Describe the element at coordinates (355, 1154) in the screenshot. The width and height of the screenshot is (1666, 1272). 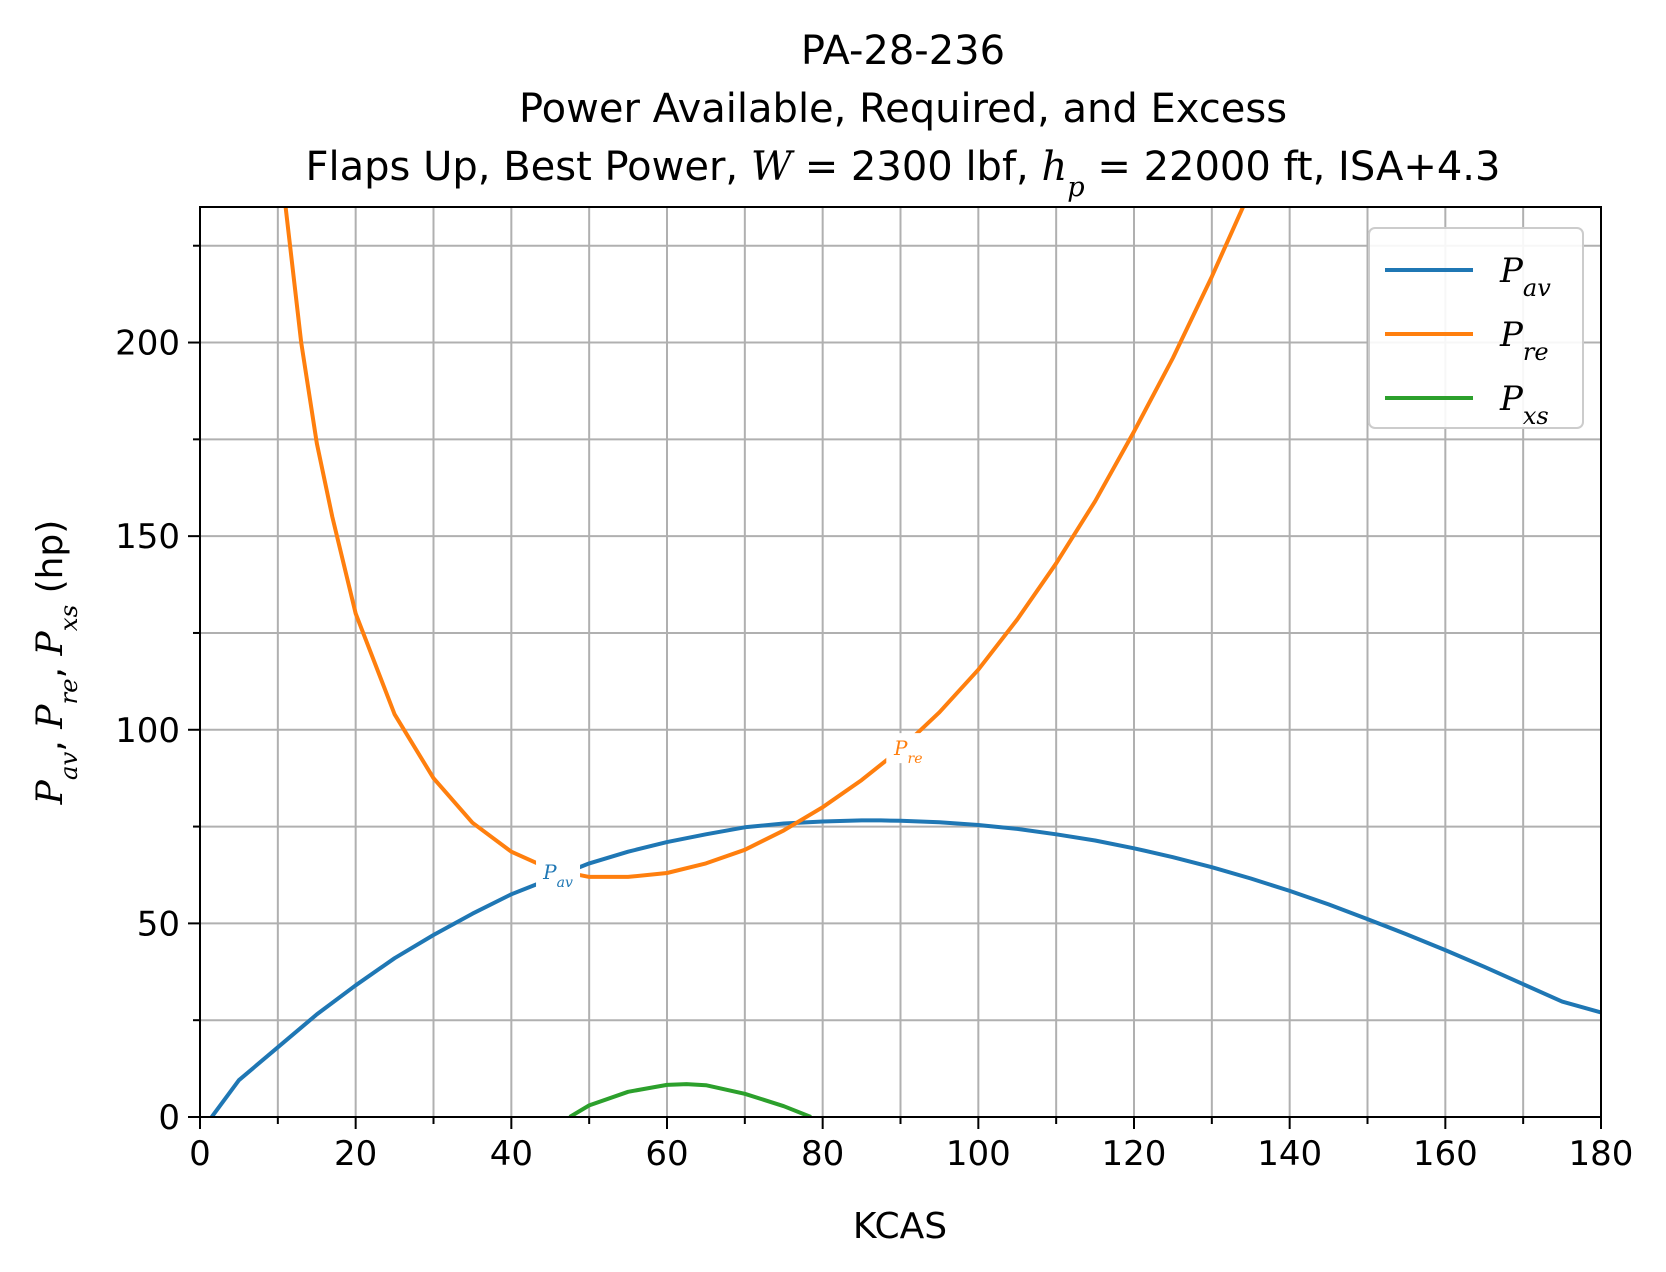
I see `x-tick-label: 20` at that location.